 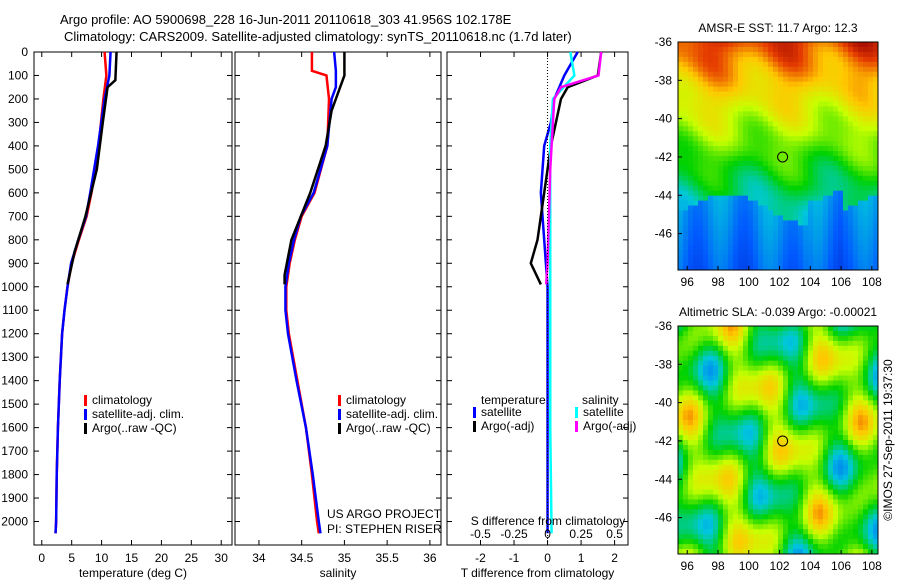 I want to click on depth-label: 200, so click(x=18, y=99).